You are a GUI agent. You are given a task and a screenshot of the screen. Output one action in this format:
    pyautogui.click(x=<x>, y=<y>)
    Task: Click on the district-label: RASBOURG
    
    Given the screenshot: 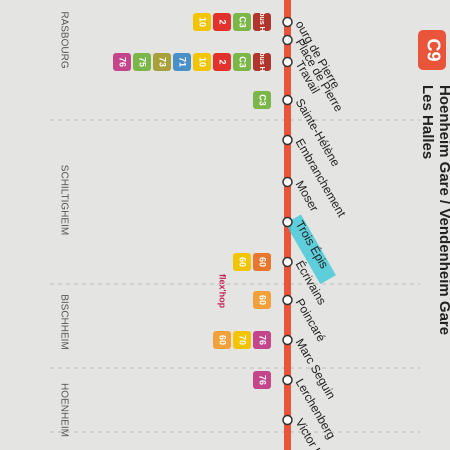 What is the action you would take?
    pyautogui.click(x=63, y=39)
    